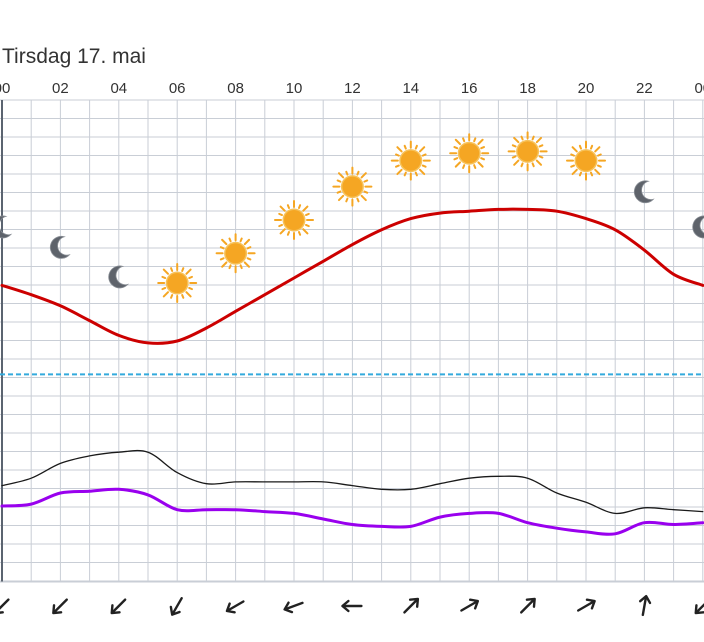  I want to click on hour-tick-label: 12, so click(352, 88).